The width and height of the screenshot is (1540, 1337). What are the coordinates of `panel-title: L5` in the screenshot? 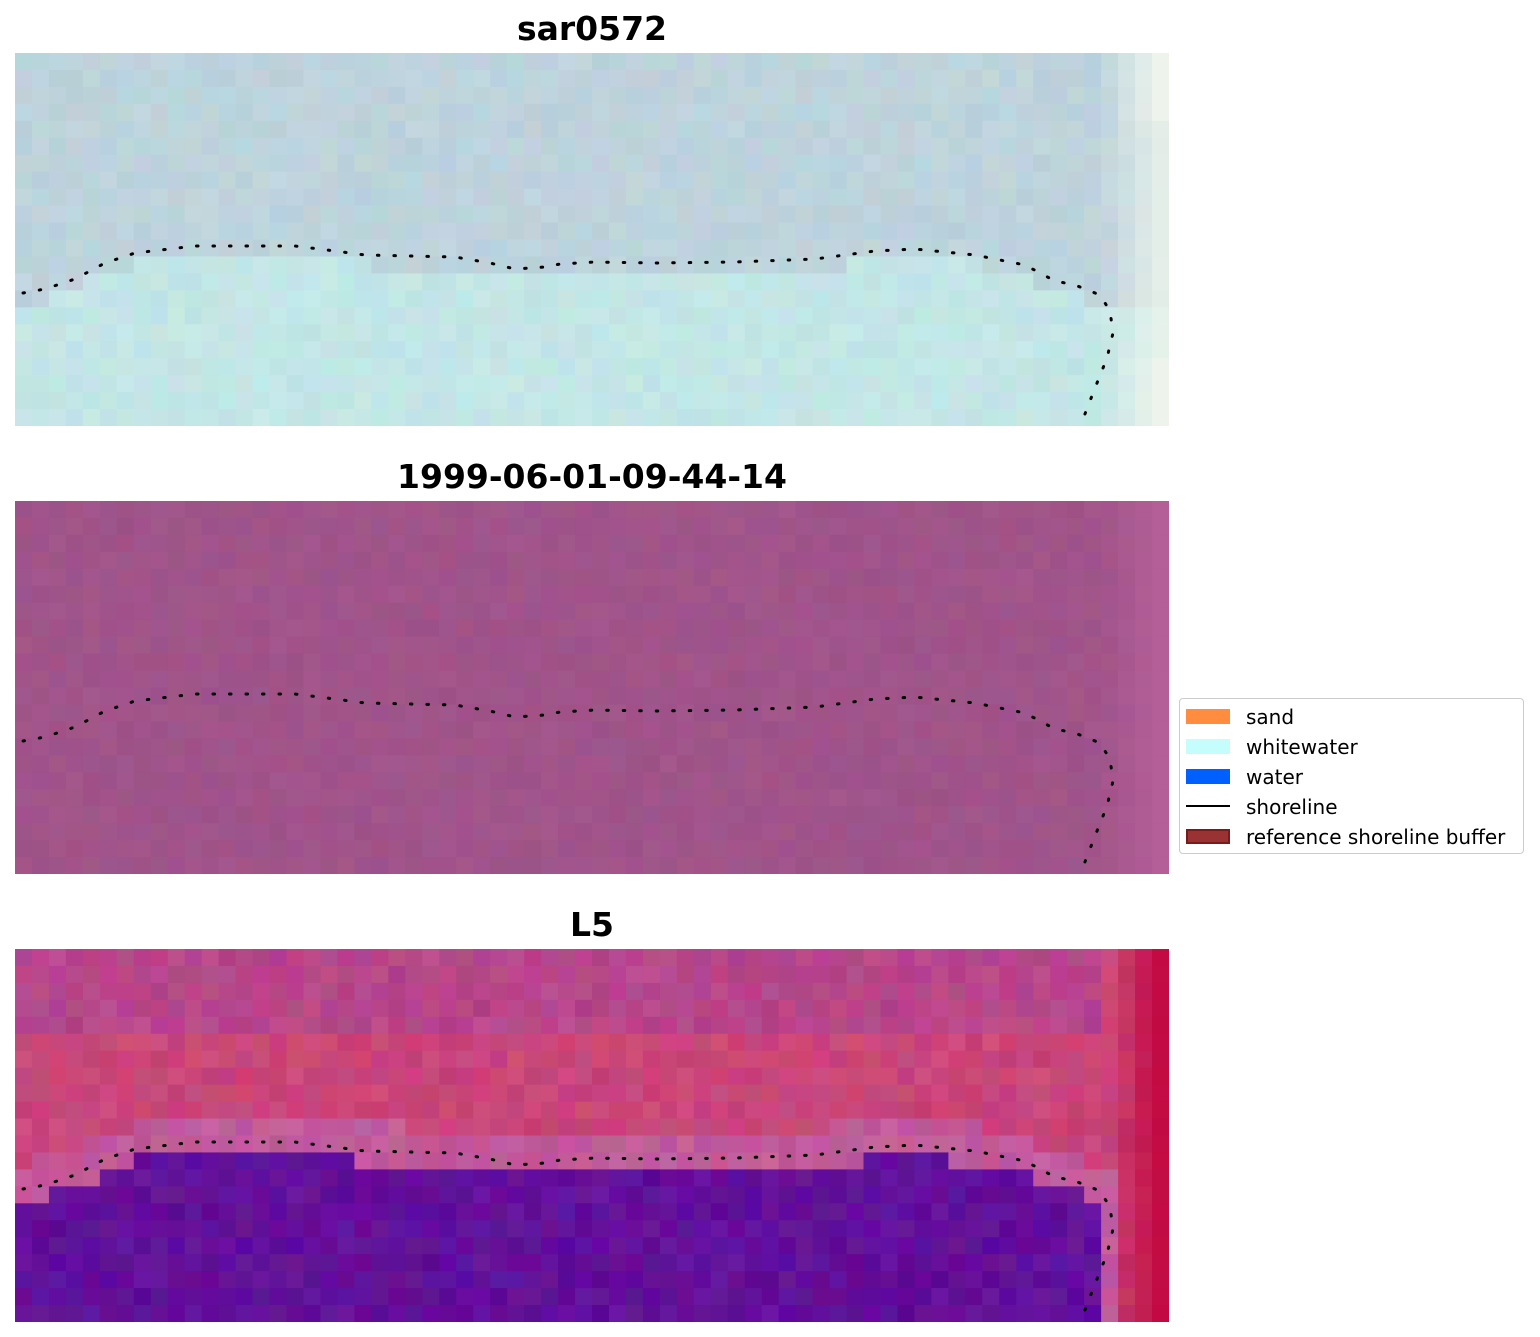 It's located at (592, 924).